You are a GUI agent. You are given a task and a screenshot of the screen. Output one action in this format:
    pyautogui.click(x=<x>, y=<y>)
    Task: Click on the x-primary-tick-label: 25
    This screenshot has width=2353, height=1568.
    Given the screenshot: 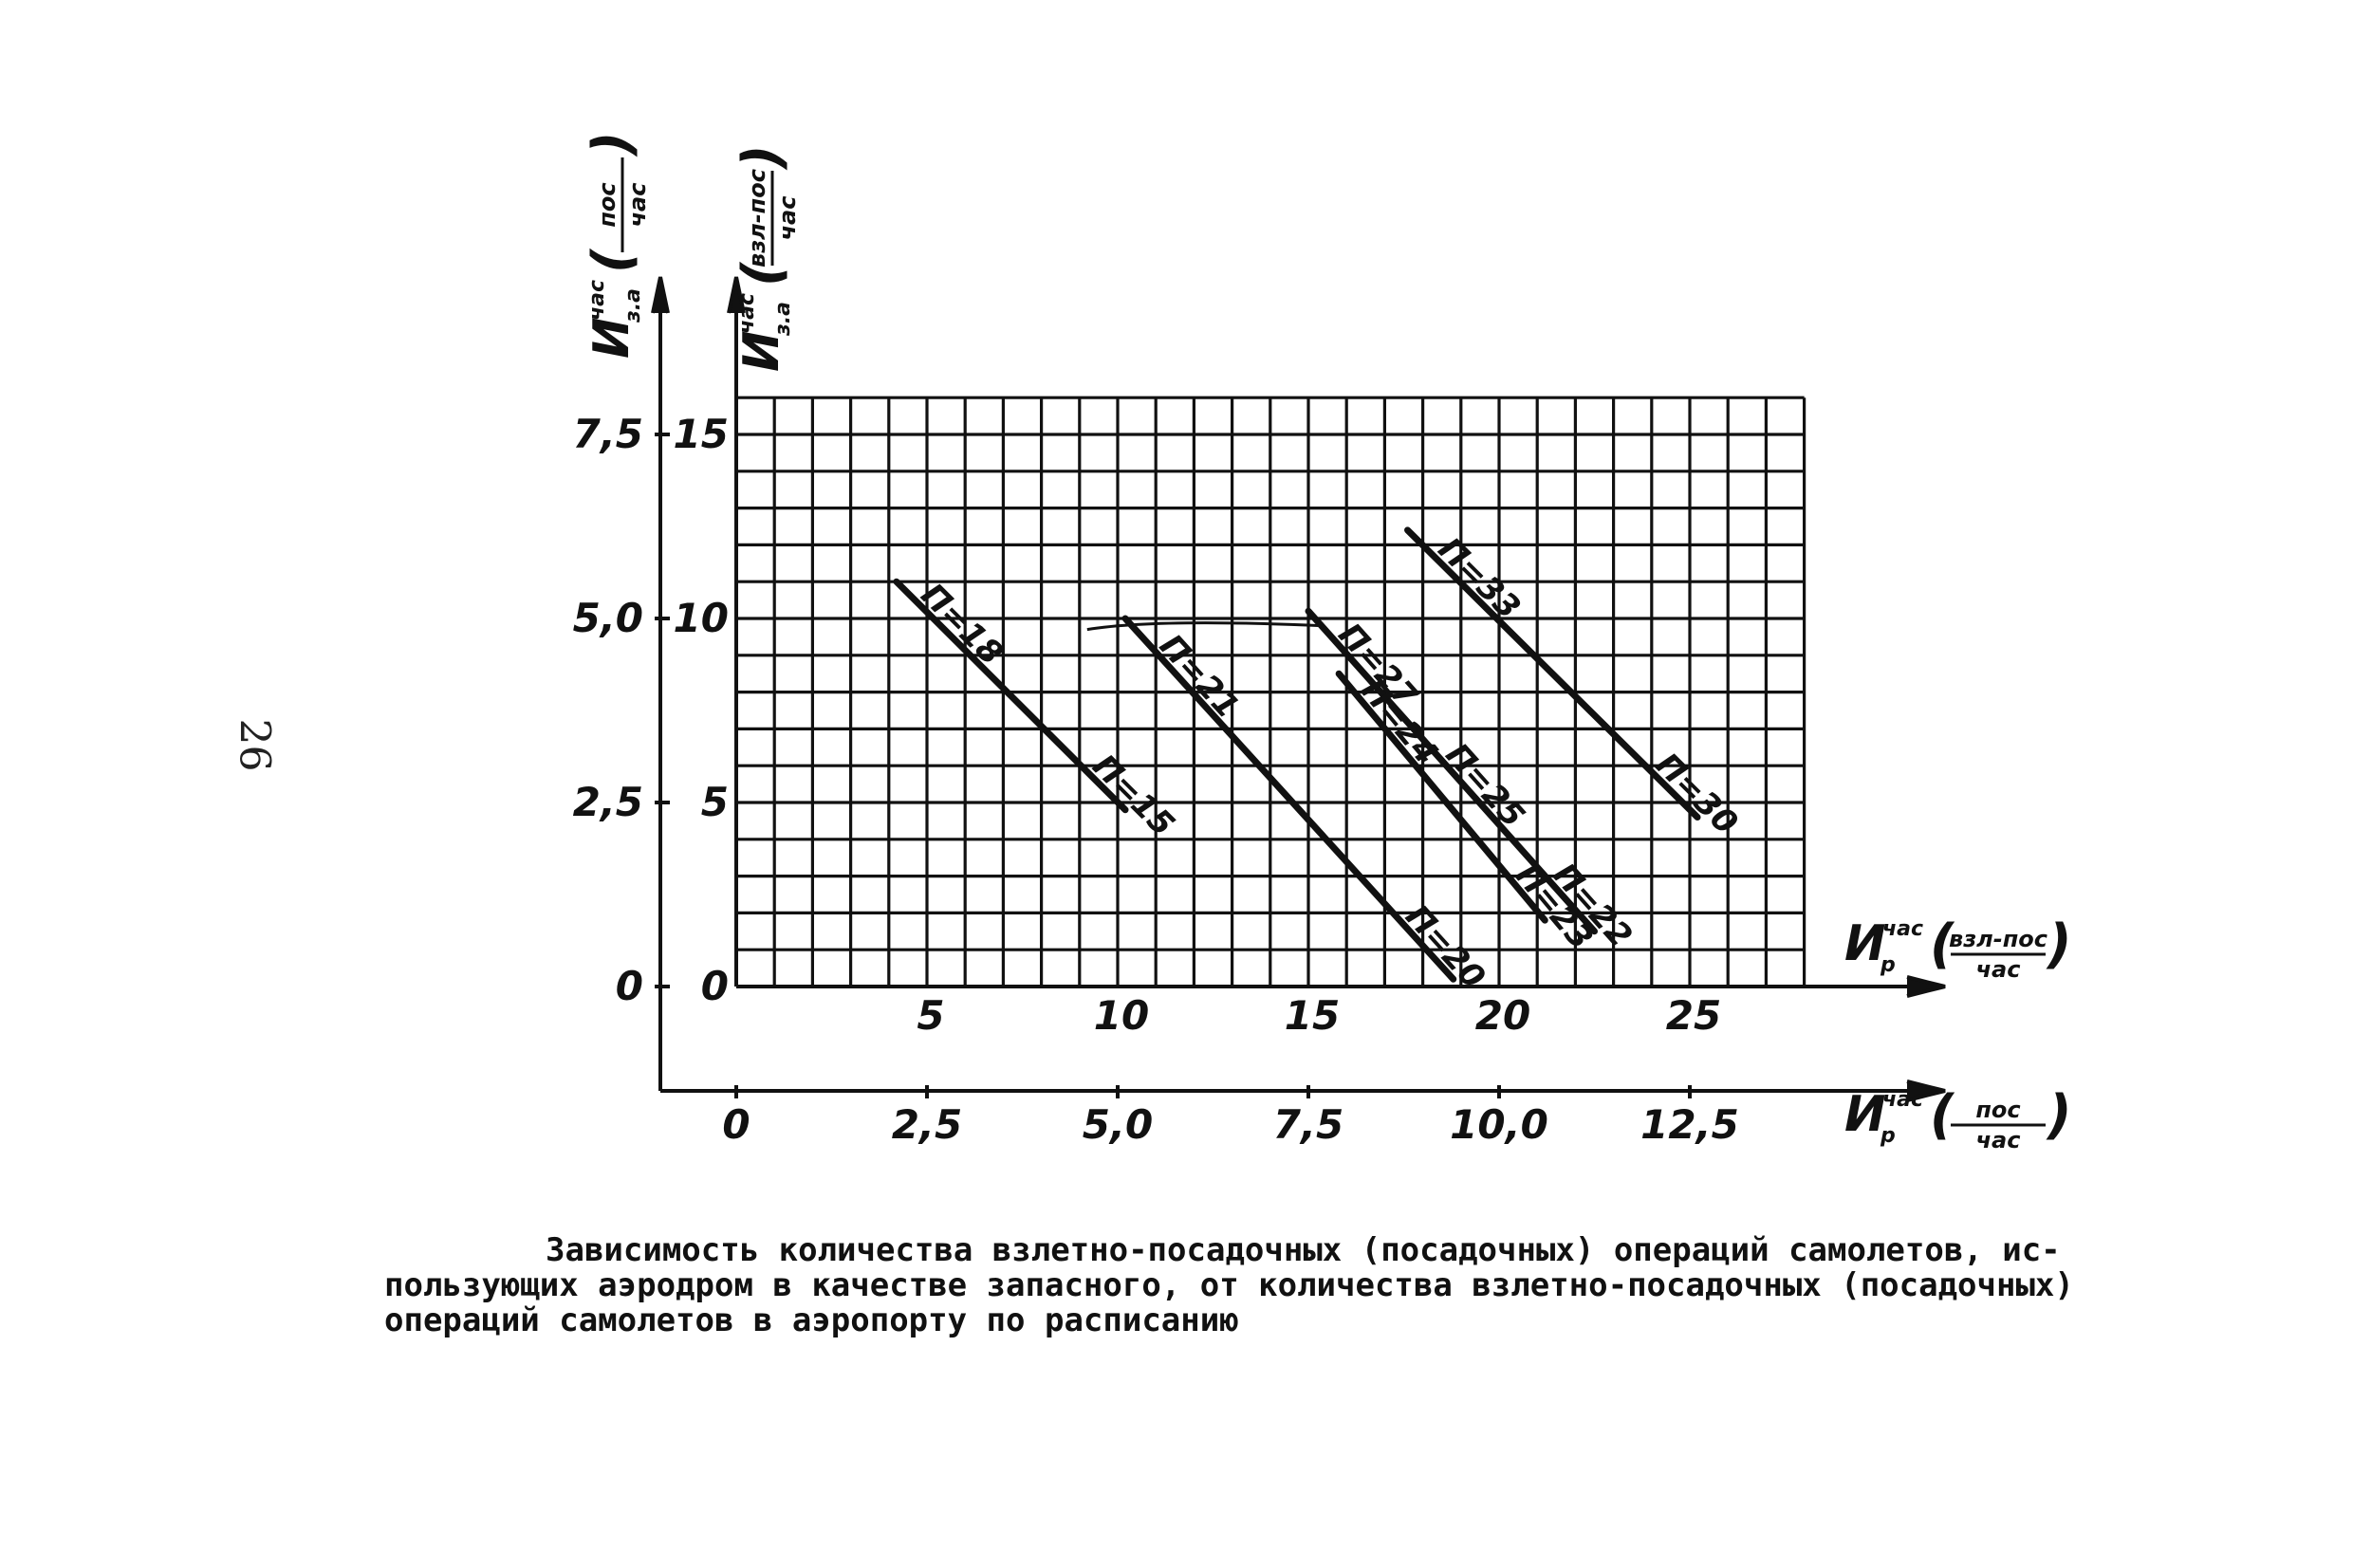 What is the action you would take?
    pyautogui.click(x=1693, y=1015)
    